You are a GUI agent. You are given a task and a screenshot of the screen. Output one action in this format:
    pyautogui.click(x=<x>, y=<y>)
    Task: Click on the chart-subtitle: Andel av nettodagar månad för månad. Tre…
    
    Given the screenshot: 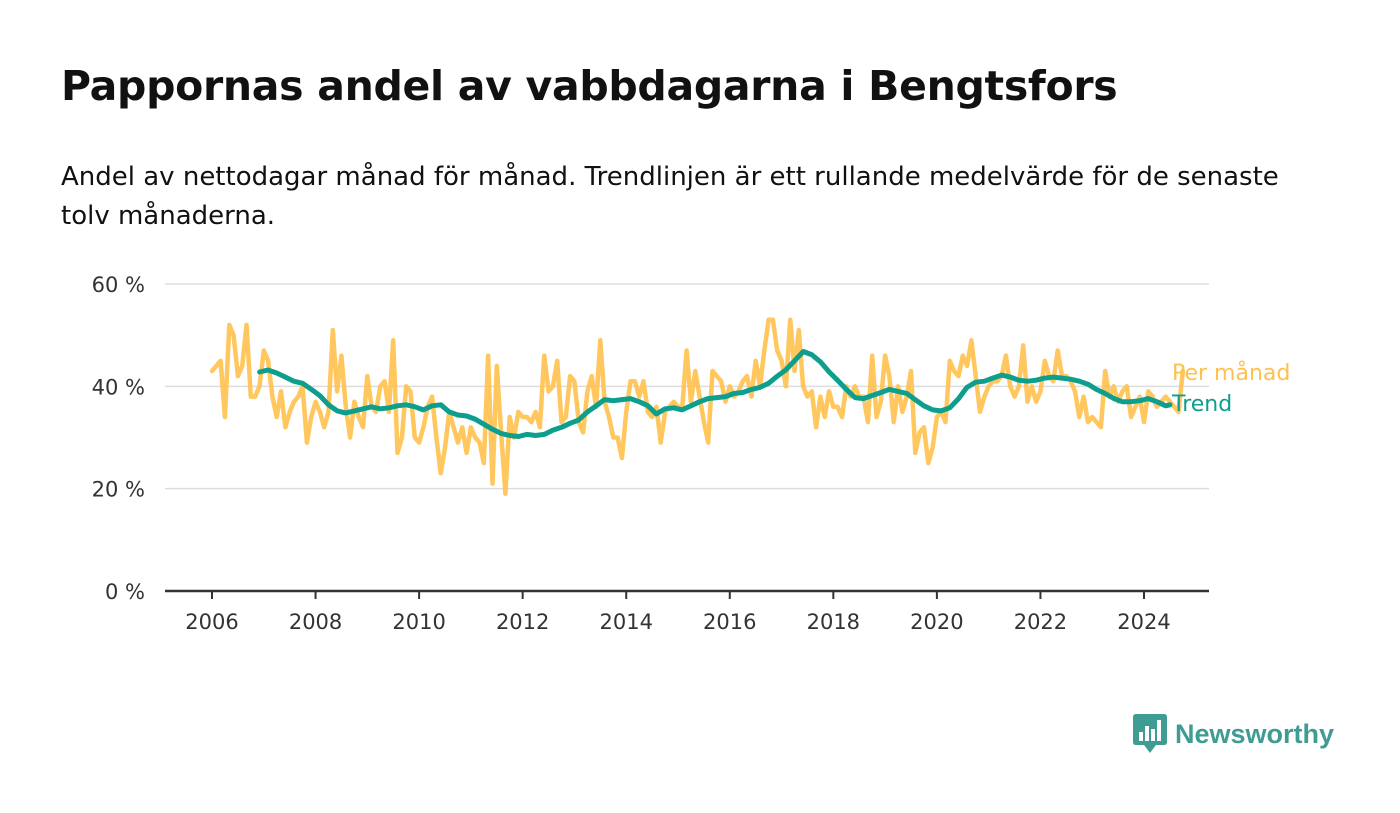 What is the action you would take?
    pyautogui.click(x=670, y=196)
    